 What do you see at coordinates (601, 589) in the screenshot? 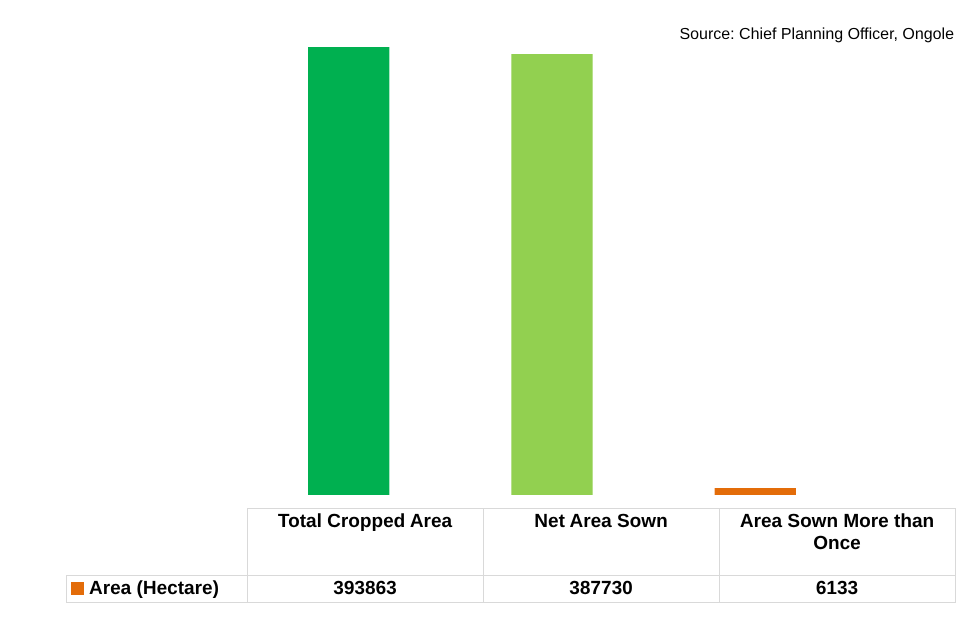
I see `data-label: 387730` at bounding box center [601, 589].